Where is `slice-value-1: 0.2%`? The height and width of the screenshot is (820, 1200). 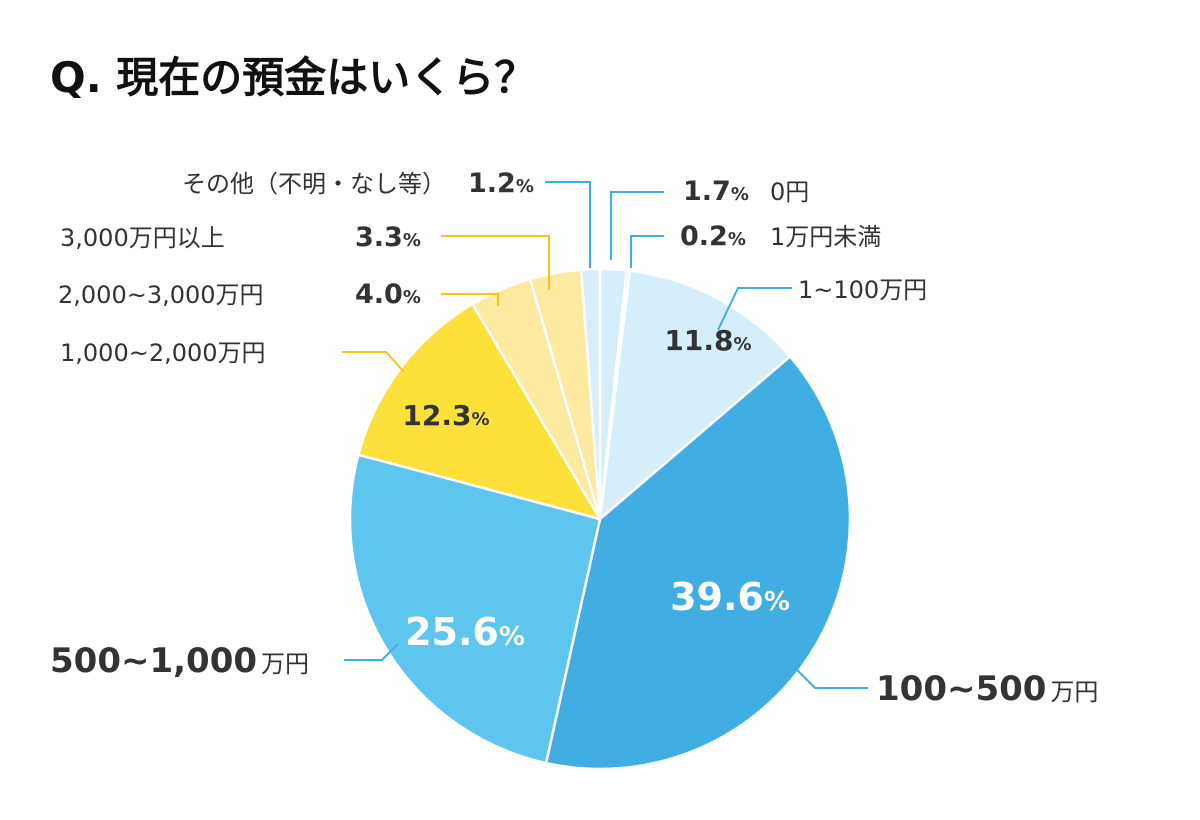 slice-value-1: 0.2% is located at coordinates (713, 236).